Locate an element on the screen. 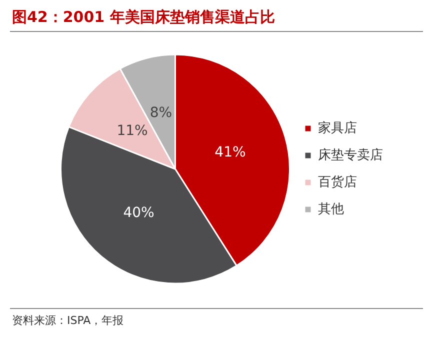  data-label: 11% is located at coordinates (132, 130).